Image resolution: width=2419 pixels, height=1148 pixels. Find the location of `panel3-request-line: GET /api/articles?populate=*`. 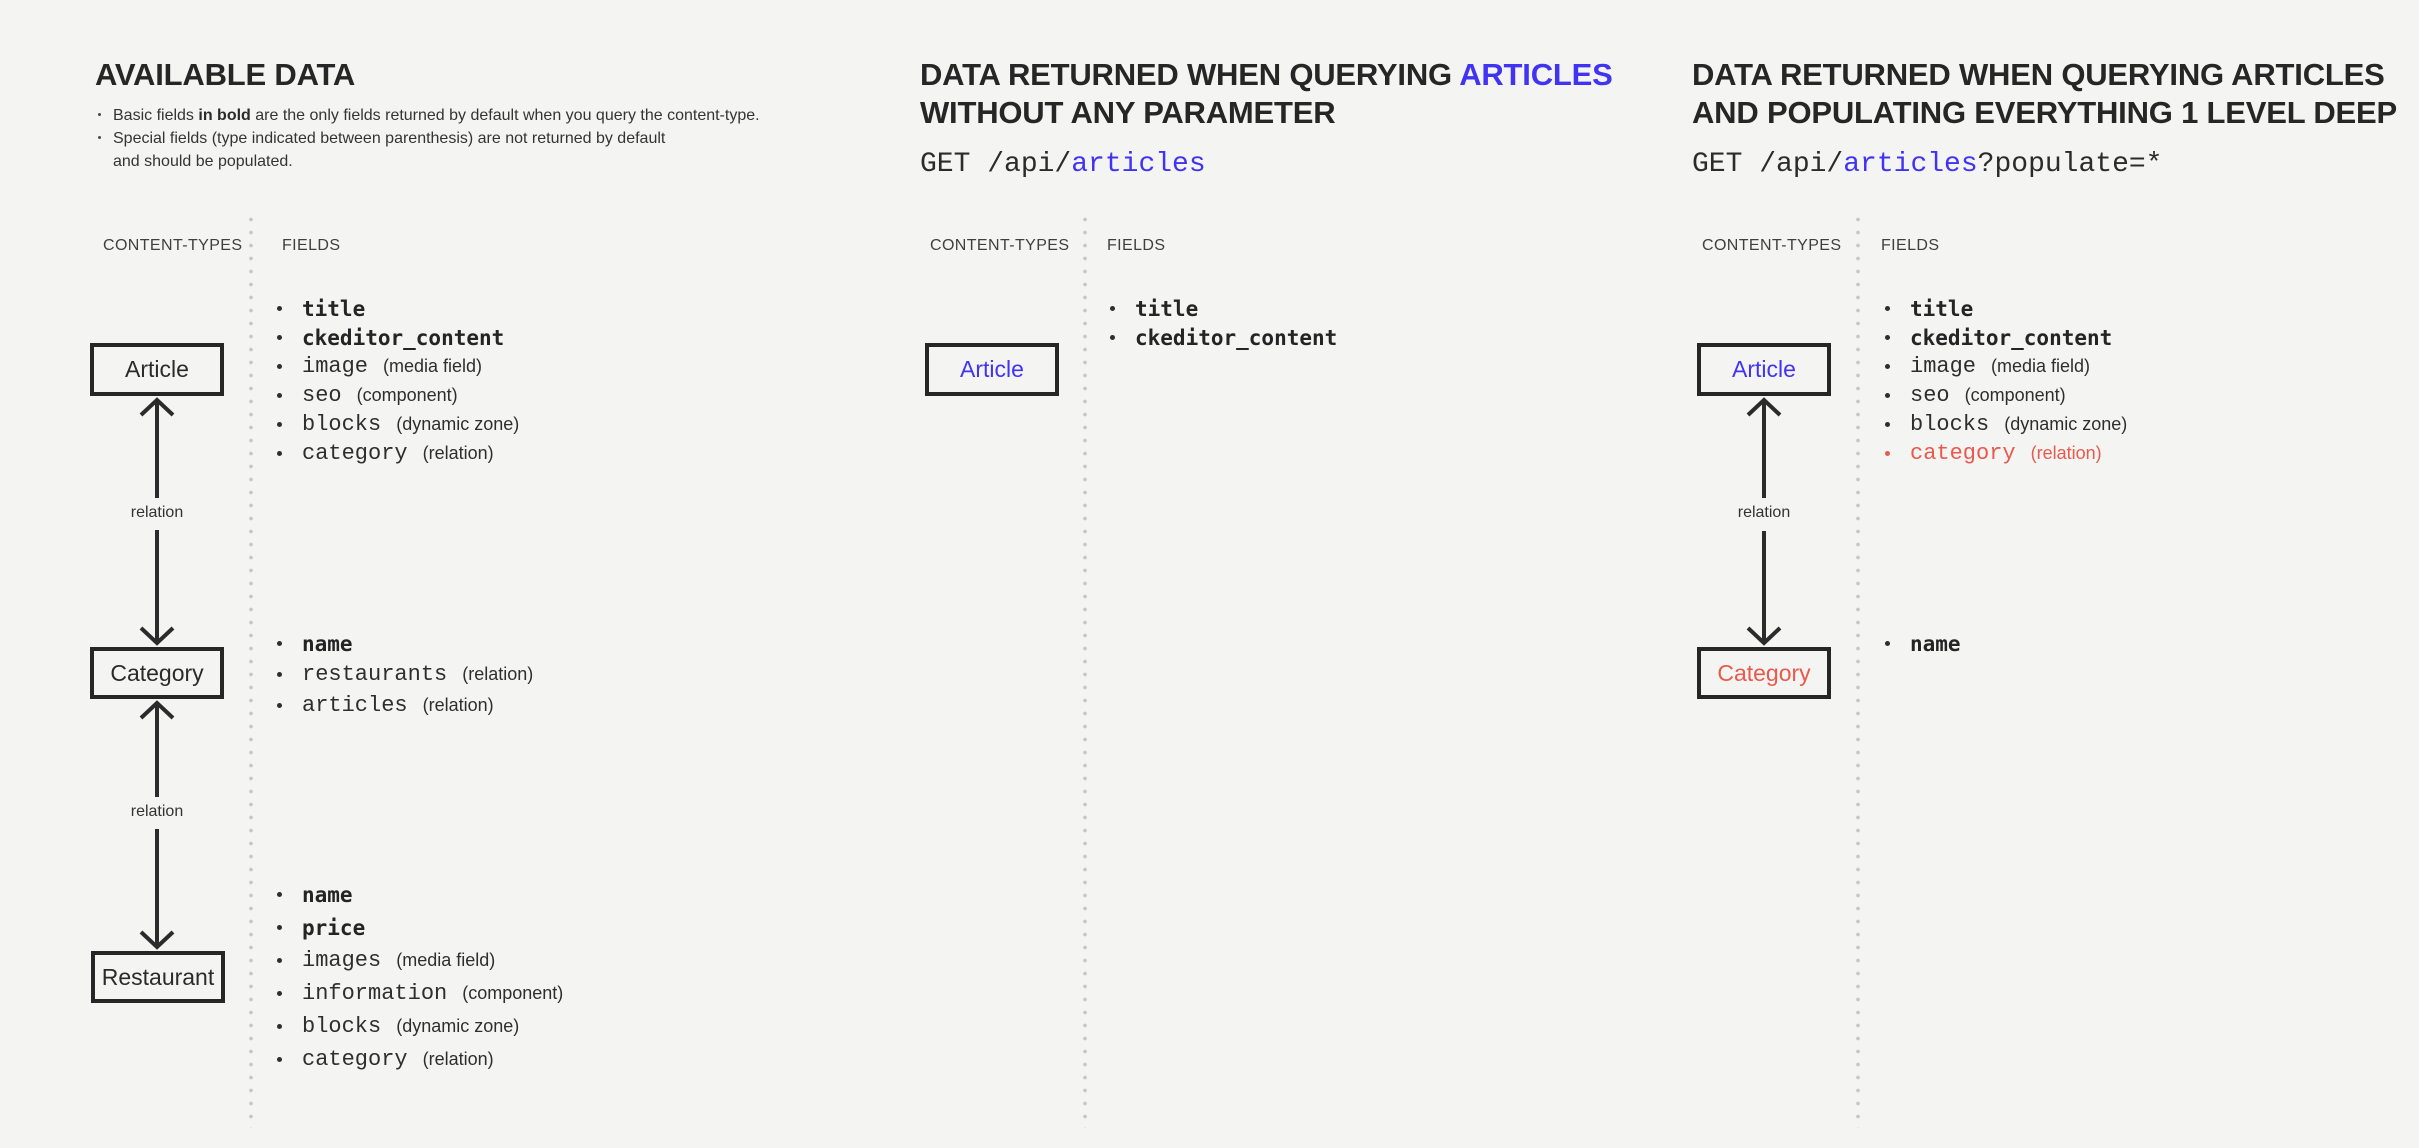

panel3-request-line: GET /api/articles?populate=* is located at coordinates (1927, 165).